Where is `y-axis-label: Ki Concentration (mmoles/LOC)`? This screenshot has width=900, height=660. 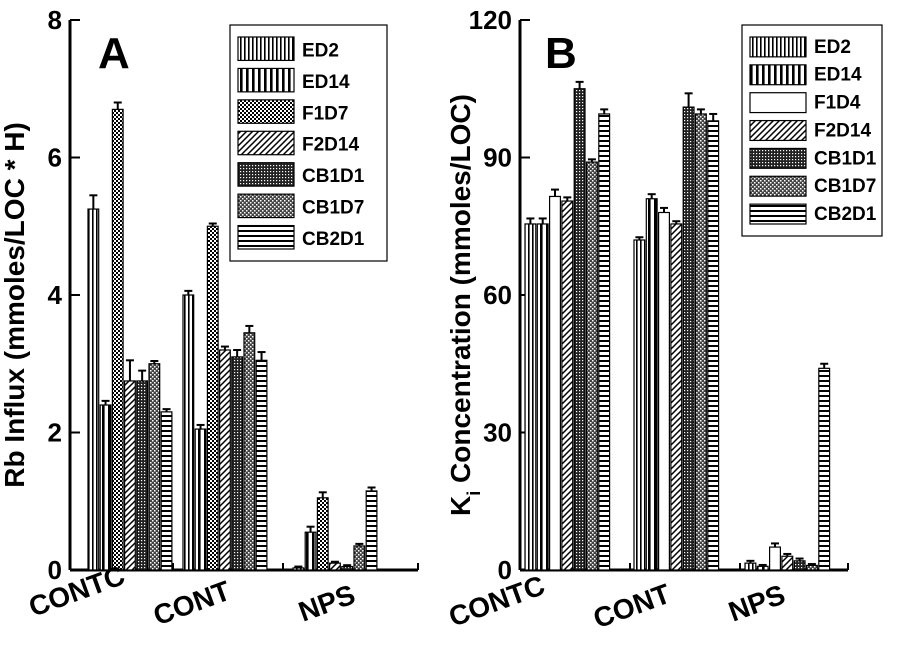
y-axis-label: Ki Concentration (mmoles/LOC) is located at coordinates (464, 305).